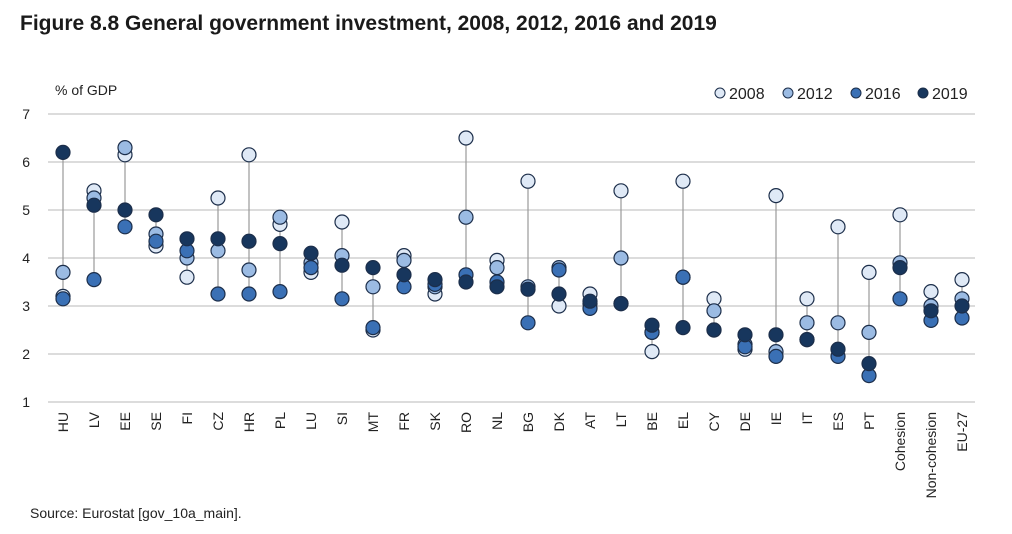  What do you see at coordinates (931, 455) in the screenshot?
I see `x-tick-label: Non-cohesion` at bounding box center [931, 455].